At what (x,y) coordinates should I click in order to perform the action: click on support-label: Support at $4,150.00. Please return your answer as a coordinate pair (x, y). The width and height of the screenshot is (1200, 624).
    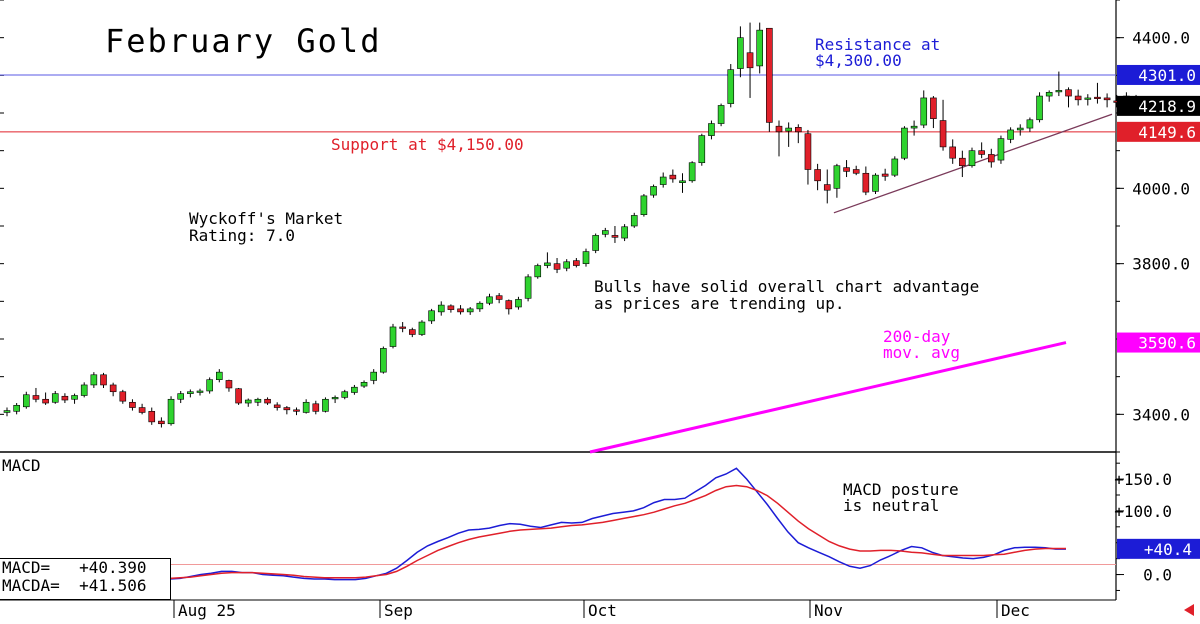
    Looking at the image, I should click on (427, 144).